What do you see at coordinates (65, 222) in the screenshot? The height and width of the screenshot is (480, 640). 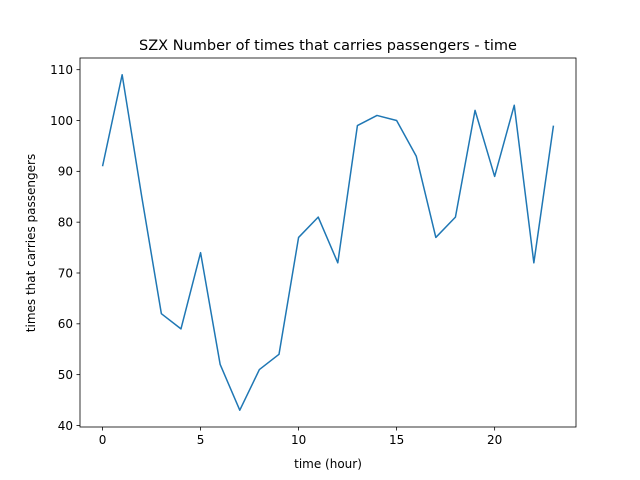 I see `y-tick-label-80: 80` at bounding box center [65, 222].